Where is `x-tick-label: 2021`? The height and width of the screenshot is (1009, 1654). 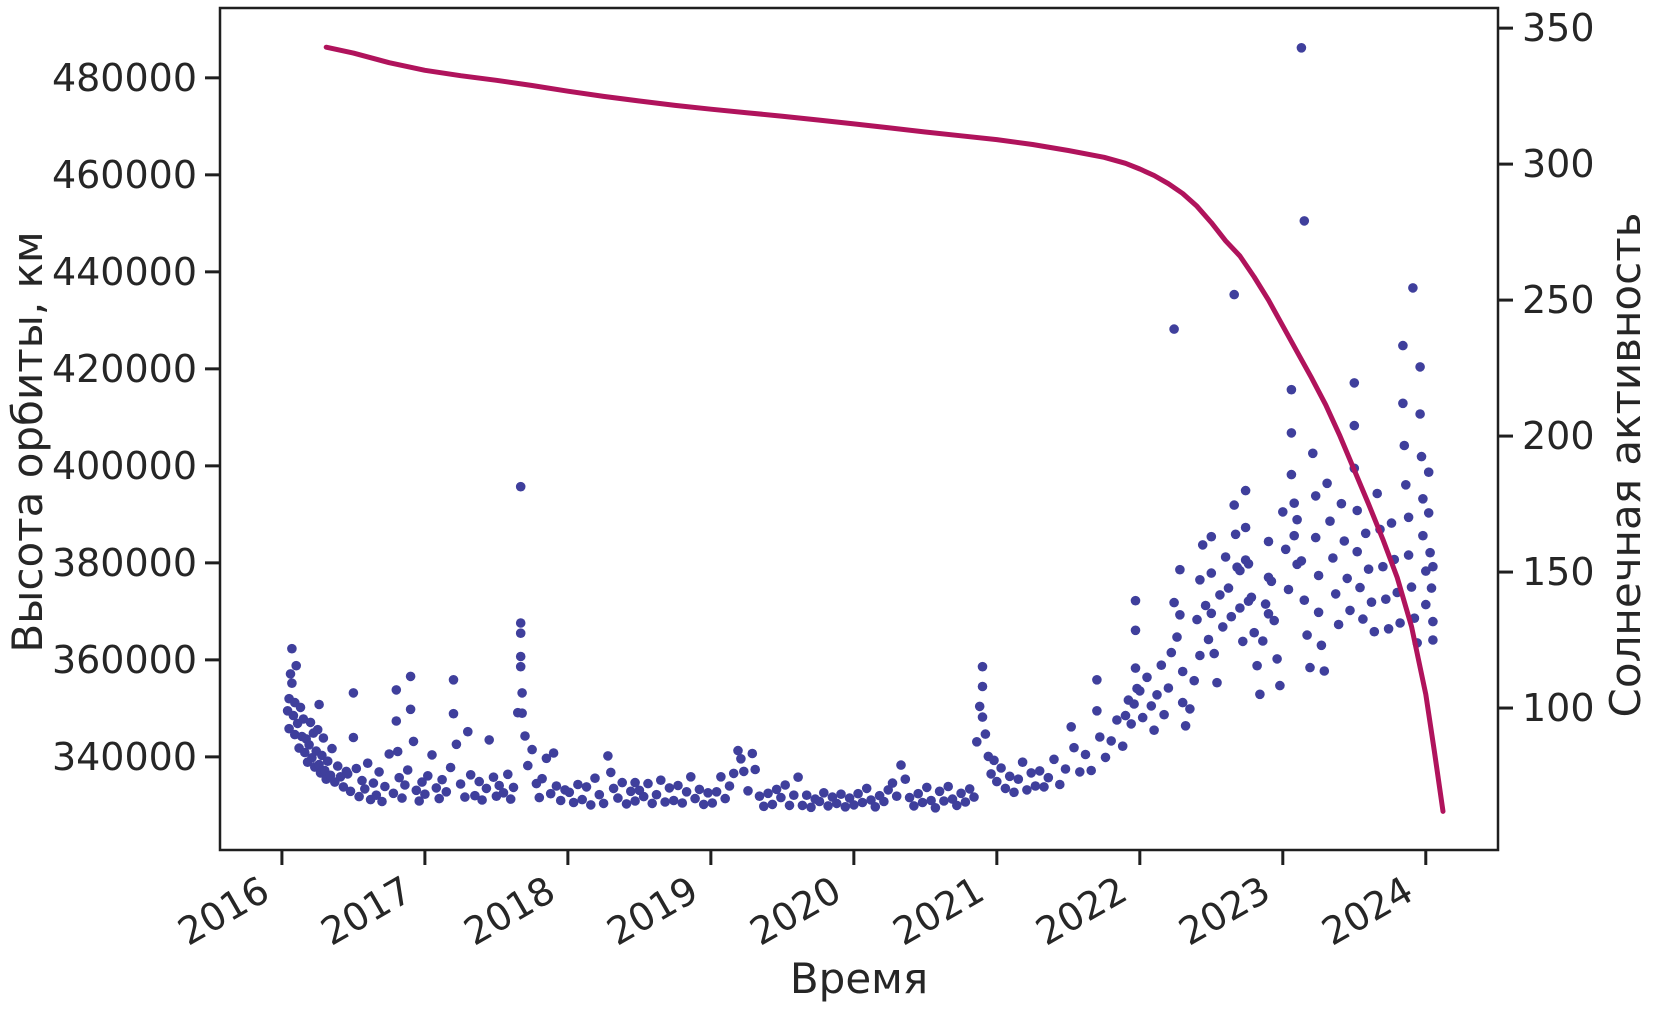 x-tick-label: 2021 is located at coordinates (939, 911).